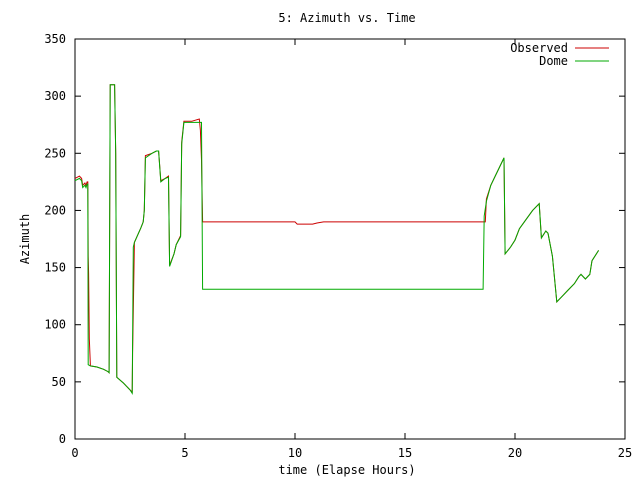 The image size is (640, 480). What do you see at coordinates (515, 453) in the screenshot?
I see `x-tick-label: 20` at bounding box center [515, 453].